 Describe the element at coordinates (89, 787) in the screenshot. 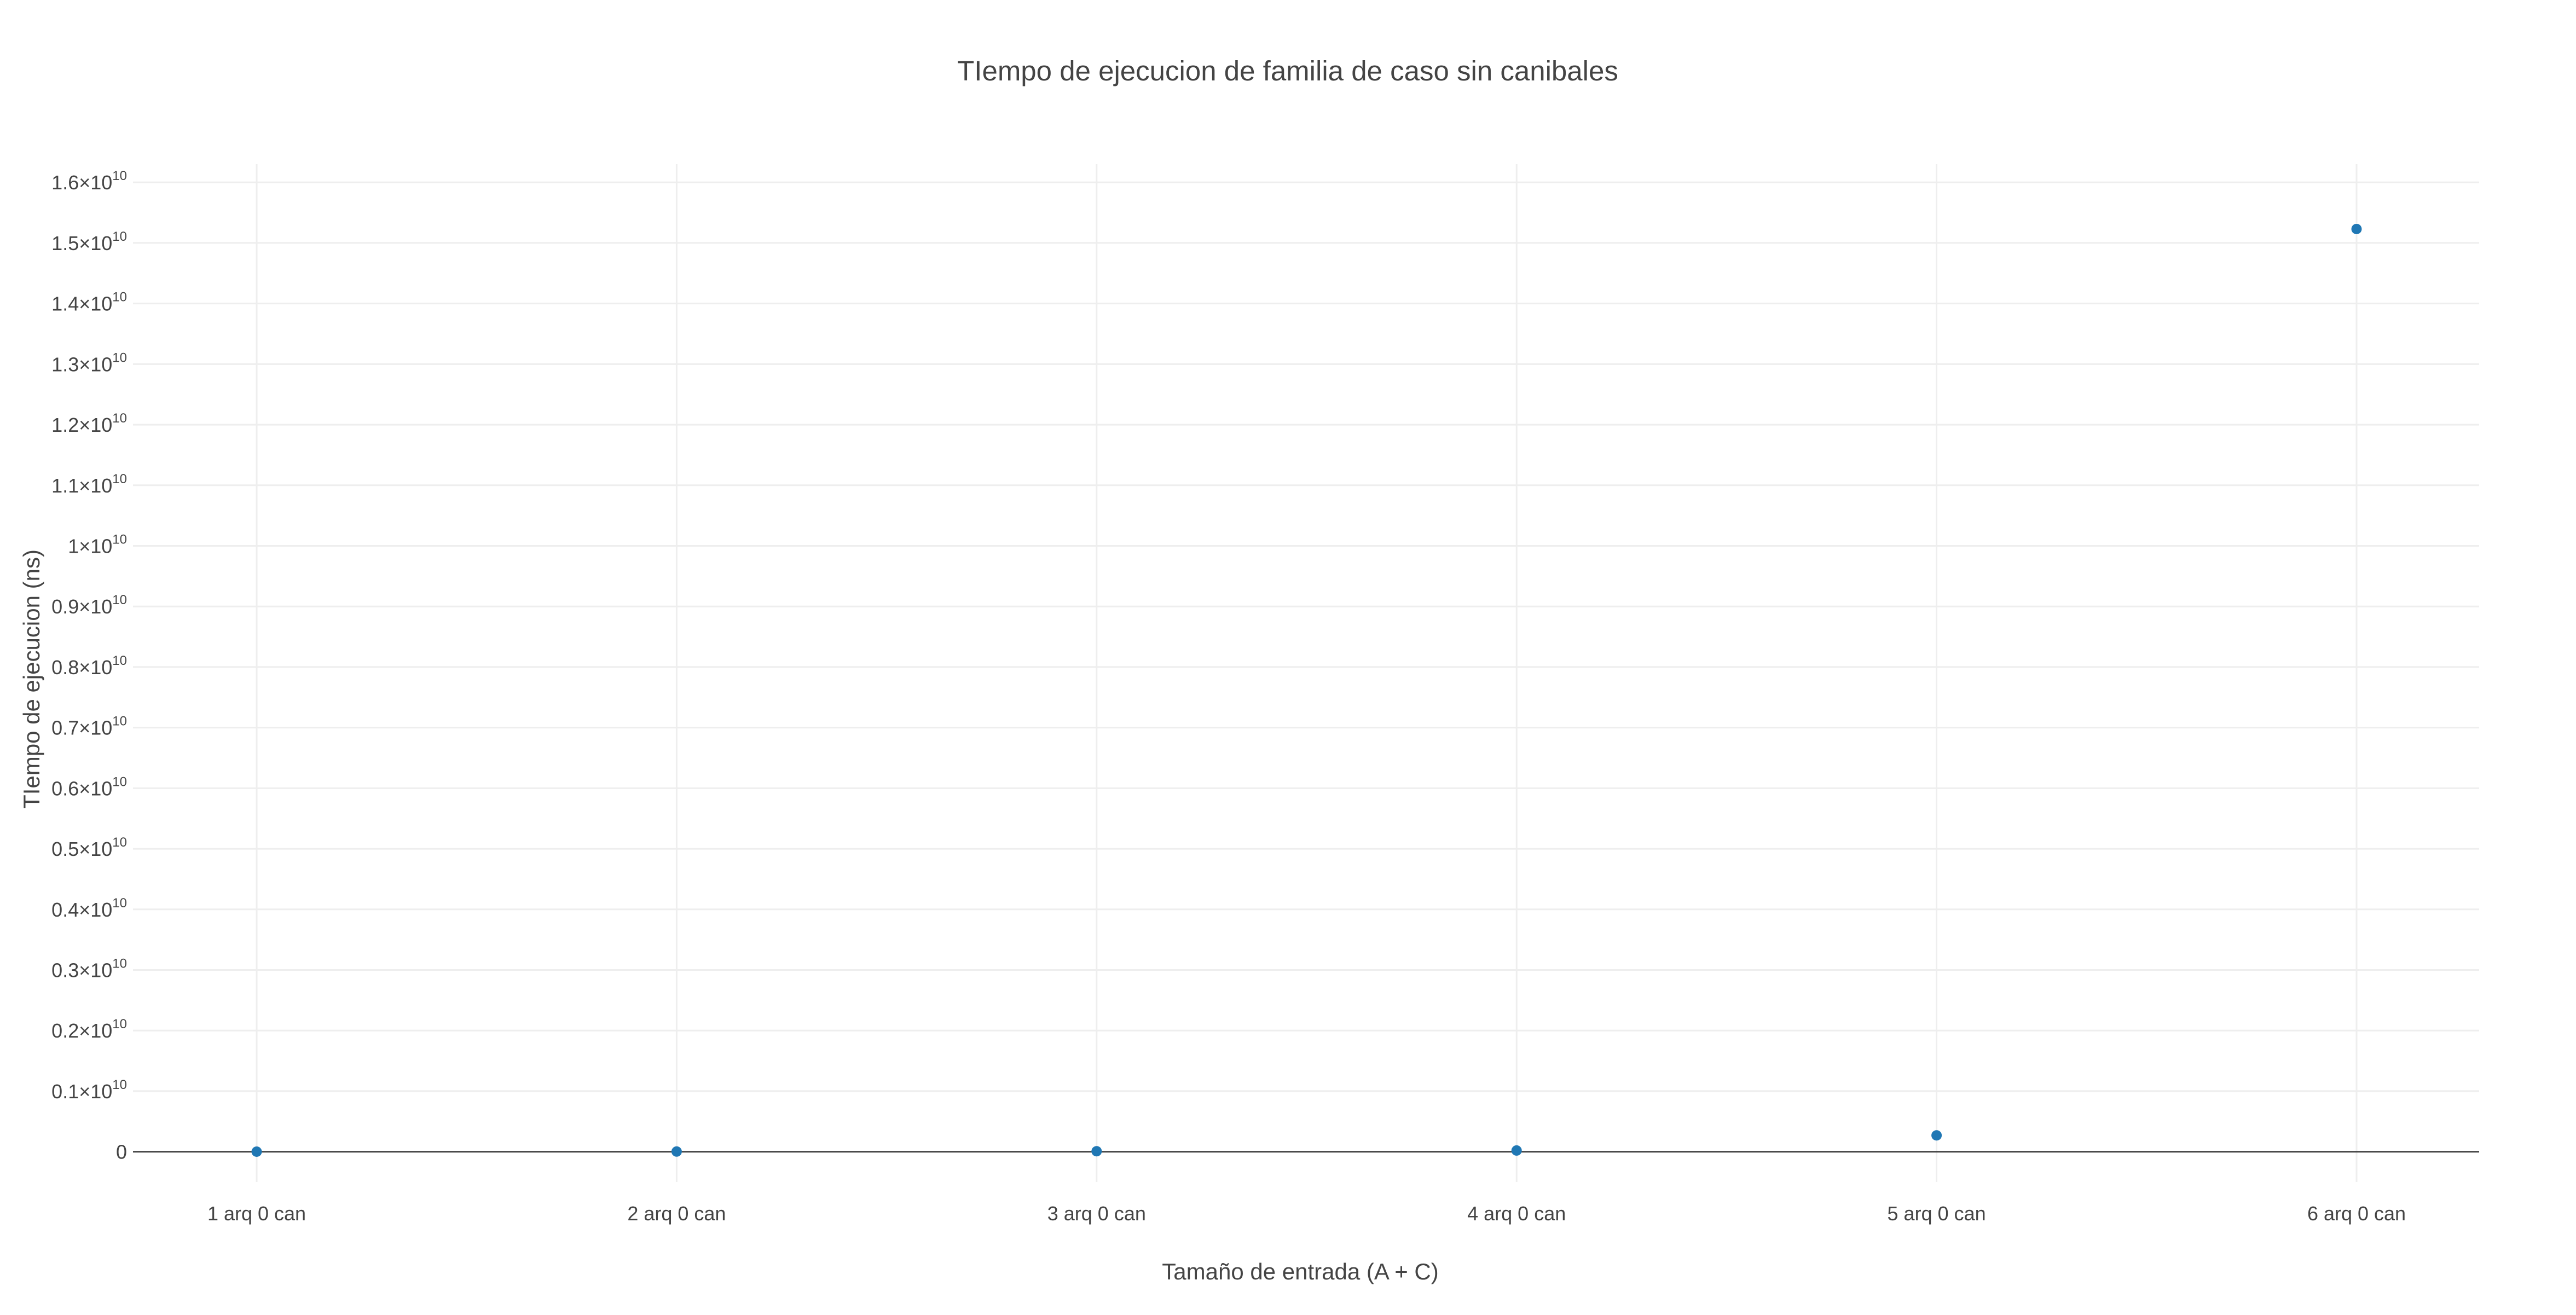

I see `y-tick-label: 0.6×10¹⁰` at that location.